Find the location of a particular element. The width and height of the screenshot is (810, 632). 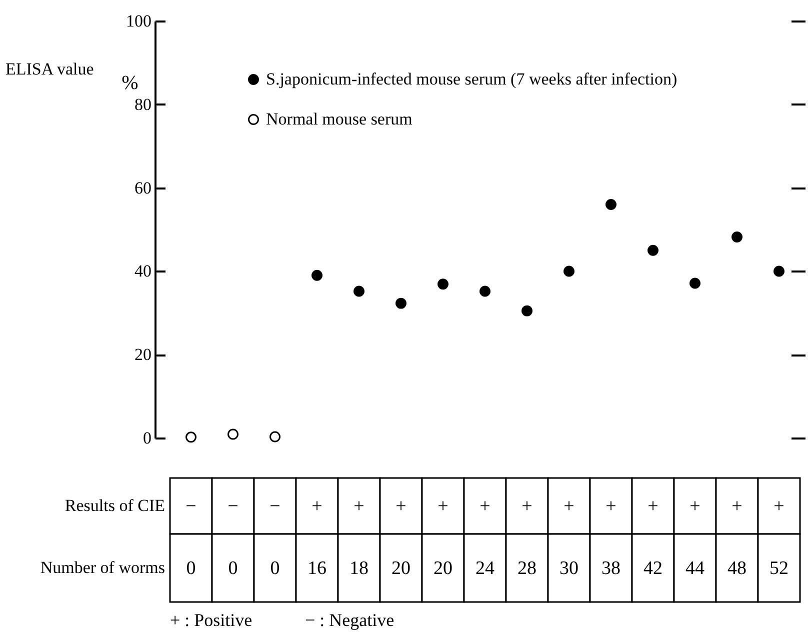

x-tick-label: 24 is located at coordinates (485, 568).